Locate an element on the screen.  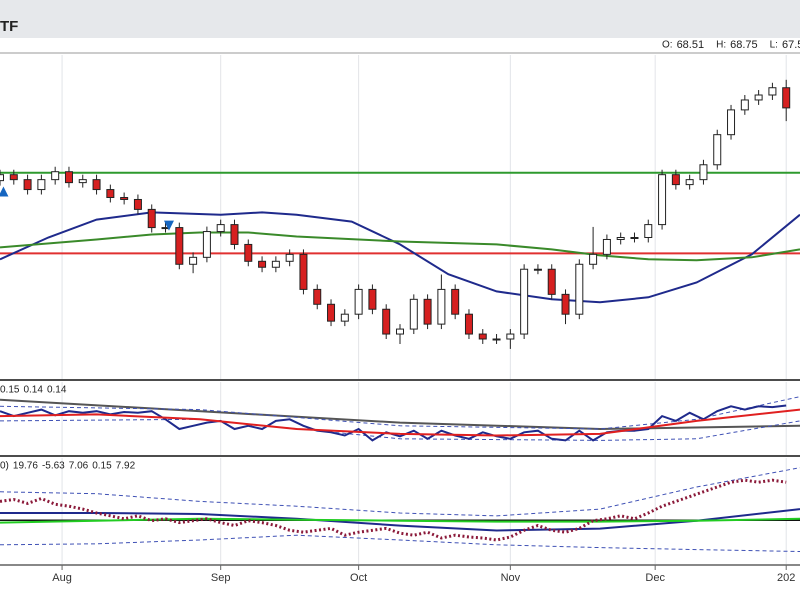
legend-prefix: 0) is located at coordinates (4, 466).